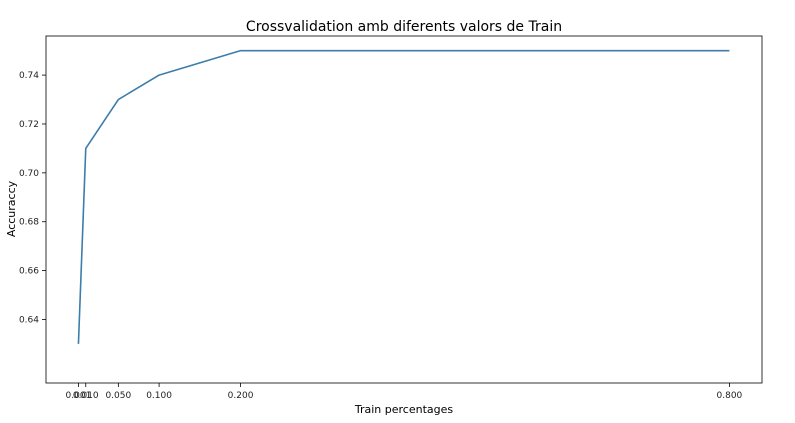 The image size is (795, 423). What do you see at coordinates (86, 396) in the screenshot?
I see `x-tick-label: 0.010` at bounding box center [86, 396].